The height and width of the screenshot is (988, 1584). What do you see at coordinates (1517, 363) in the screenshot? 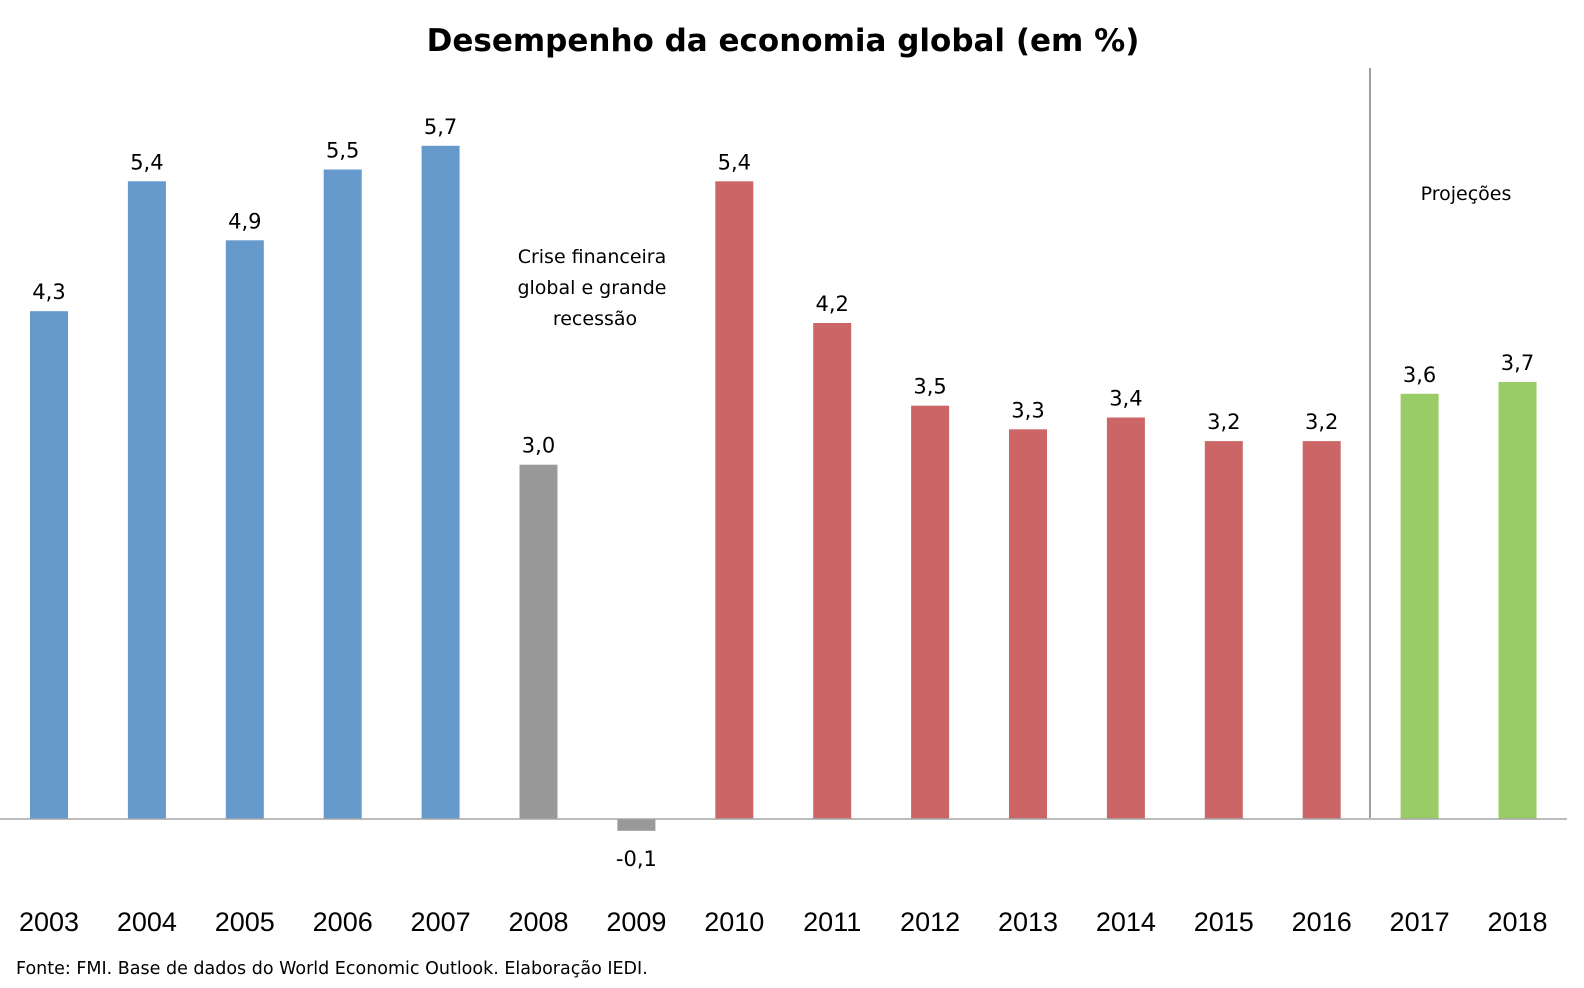
I see `value-label-2018: 3,7` at bounding box center [1517, 363].